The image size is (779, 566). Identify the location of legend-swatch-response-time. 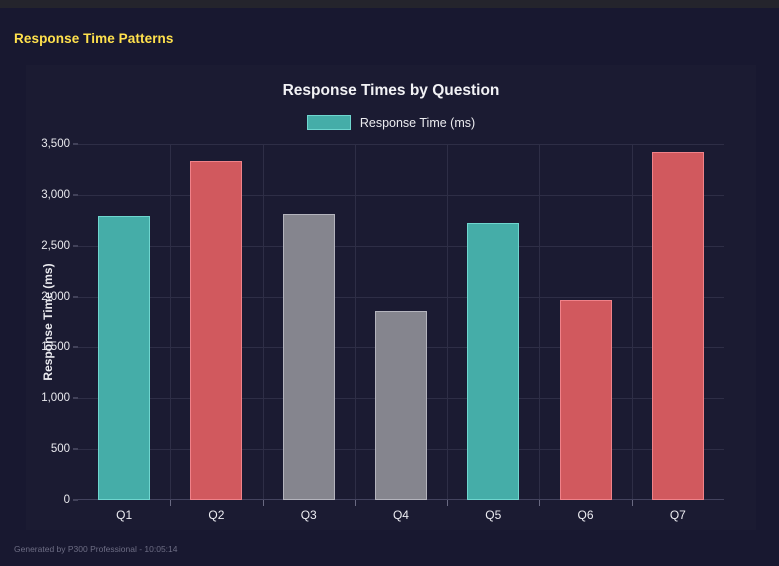
(328, 122).